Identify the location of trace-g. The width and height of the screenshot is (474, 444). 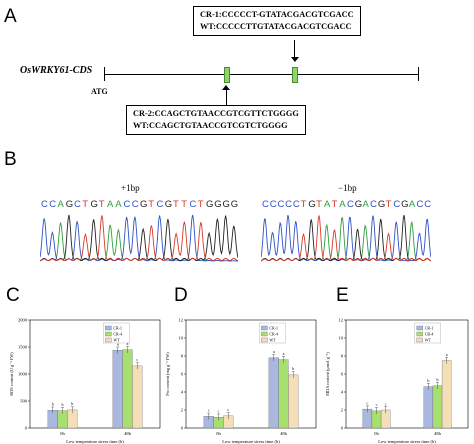
(139, 238).